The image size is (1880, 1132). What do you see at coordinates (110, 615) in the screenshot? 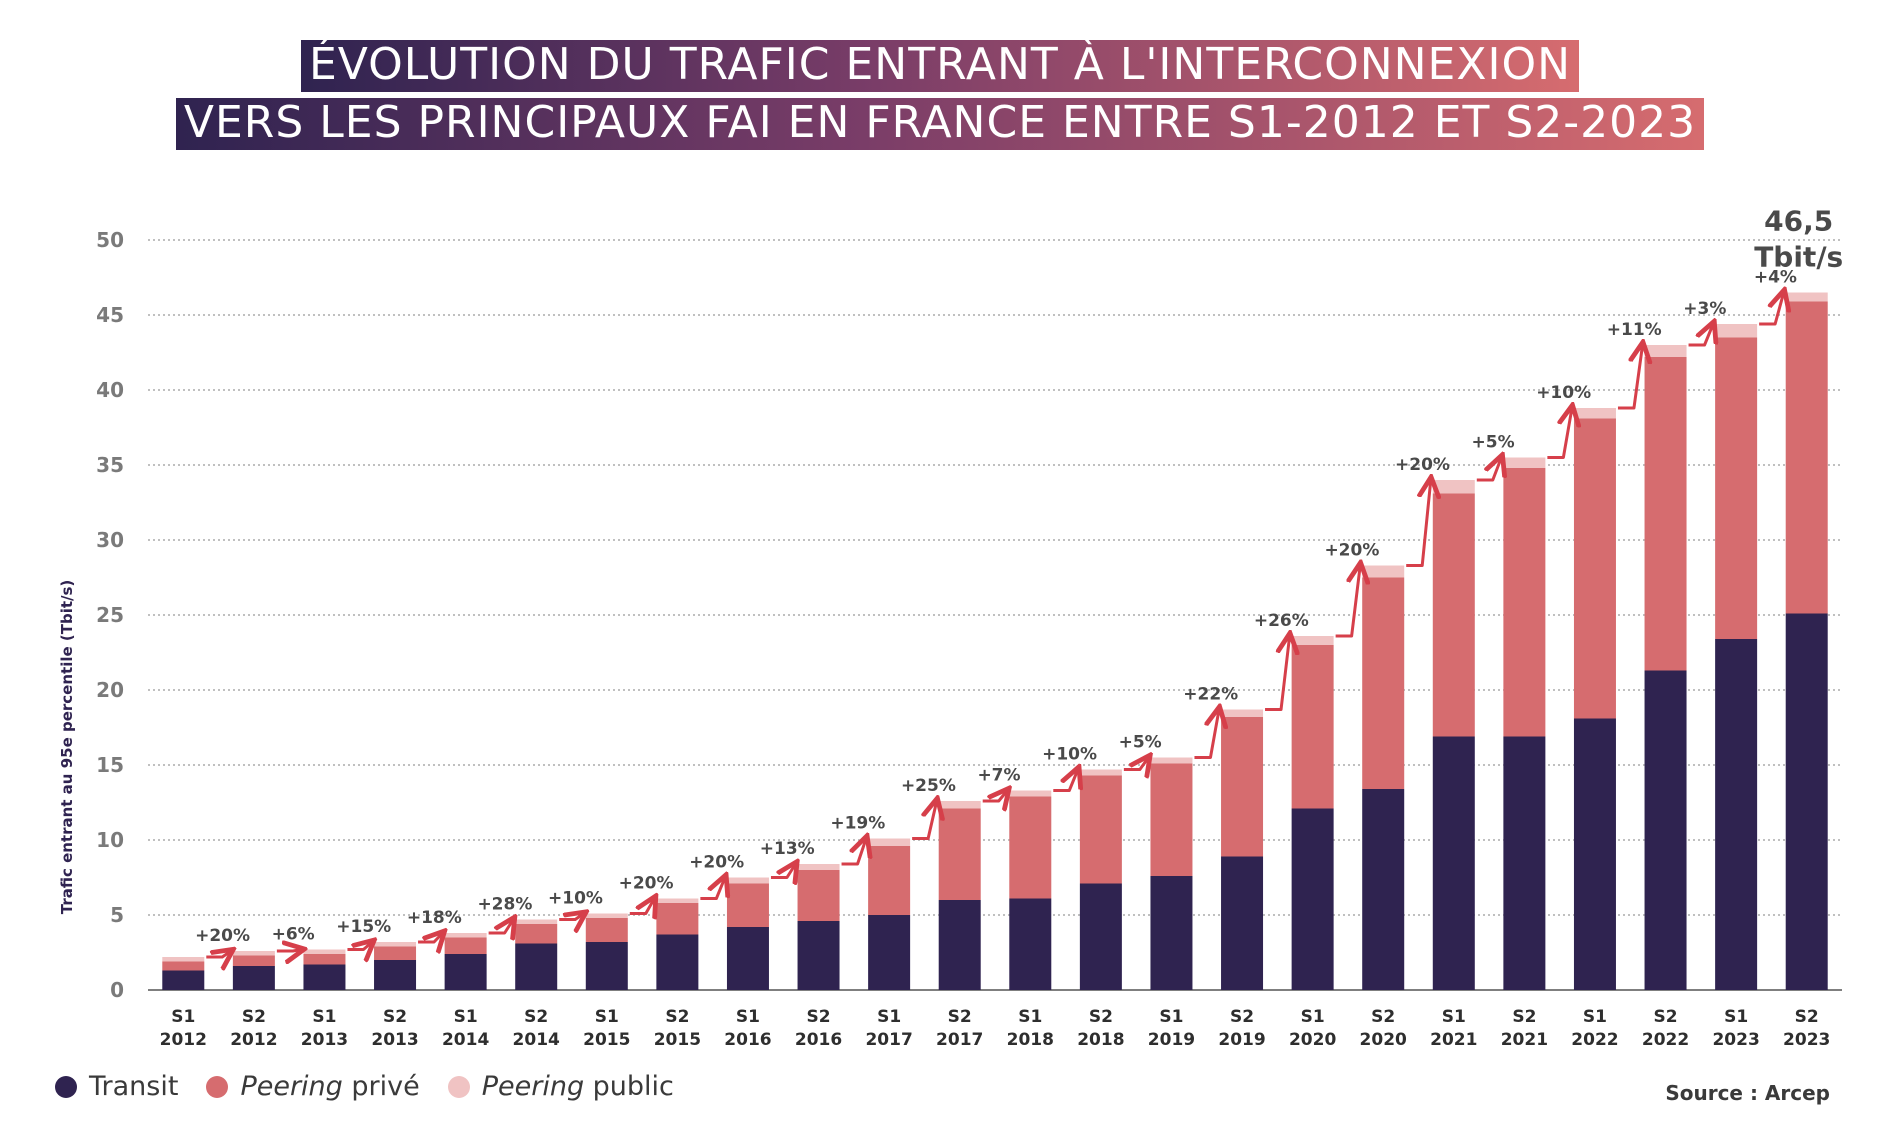
I see `y-axis-ticks: 0 5 10 15 20 25 30 35 40 45 50` at bounding box center [110, 615].